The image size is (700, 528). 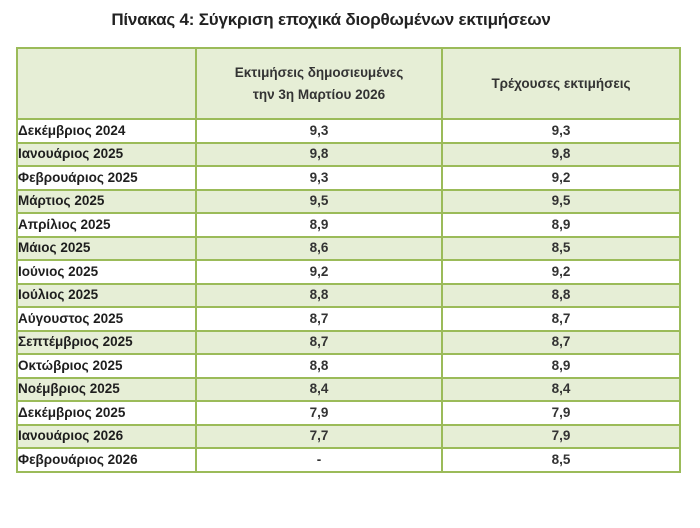 I want to click on header-published-line1: Εκτιμήσεις δημοσιευμένες, so click(x=319, y=72).